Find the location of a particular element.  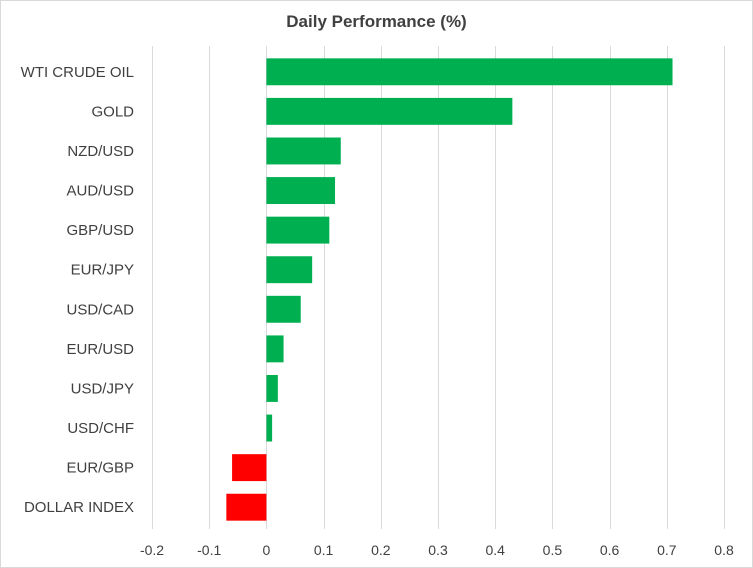

x-tick-label: -0.2 is located at coordinates (152, 550).